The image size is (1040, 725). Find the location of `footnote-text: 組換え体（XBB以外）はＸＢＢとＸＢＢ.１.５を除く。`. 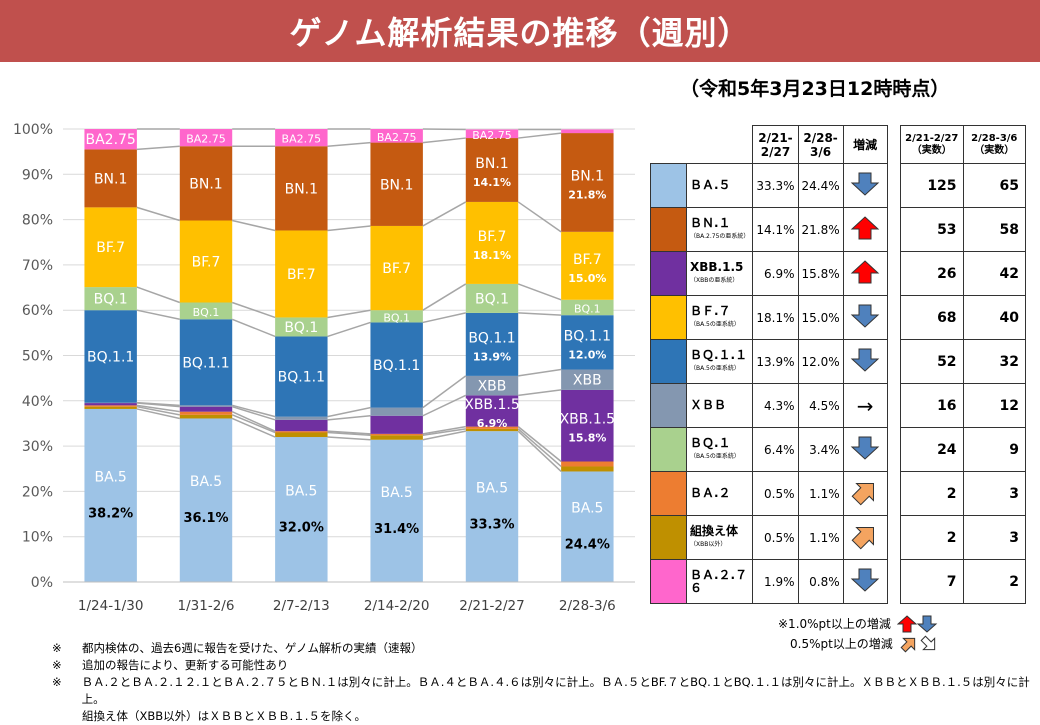

footnote-text: 組換え体（XBB以外）はＸＢＢとＸＢＢ.１.５を除く。 is located at coordinates (224, 716).